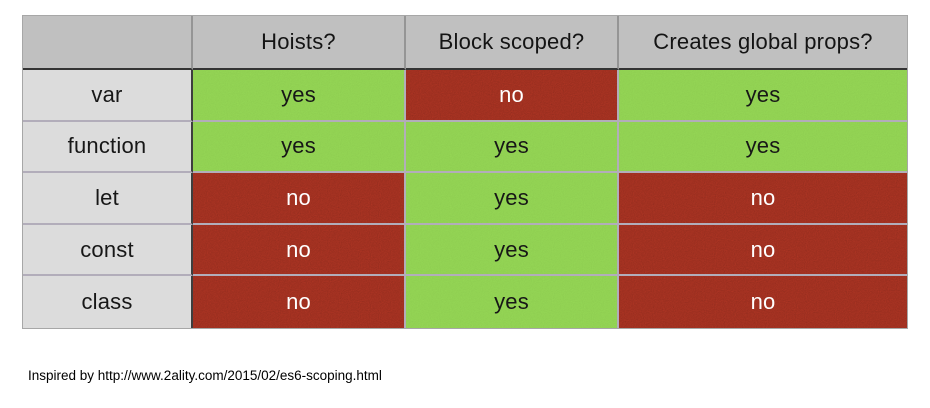 This screenshot has height=408, width=930. I want to click on cell-let-block-scoped: yes, so click(512, 199).